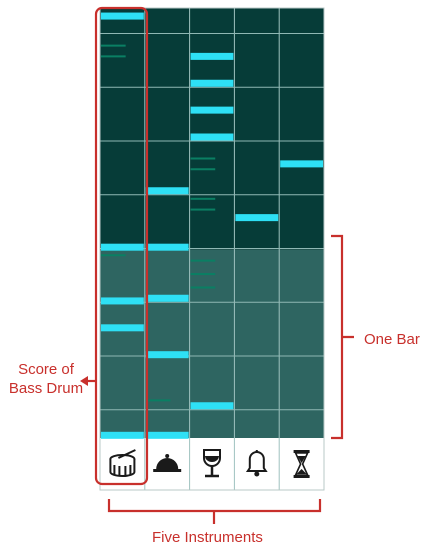 Image resolution: width=428 pixels, height=550 pixels. What do you see at coordinates (256, 463) in the screenshot?
I see `bell-icon` at bounding box center [256, 463].